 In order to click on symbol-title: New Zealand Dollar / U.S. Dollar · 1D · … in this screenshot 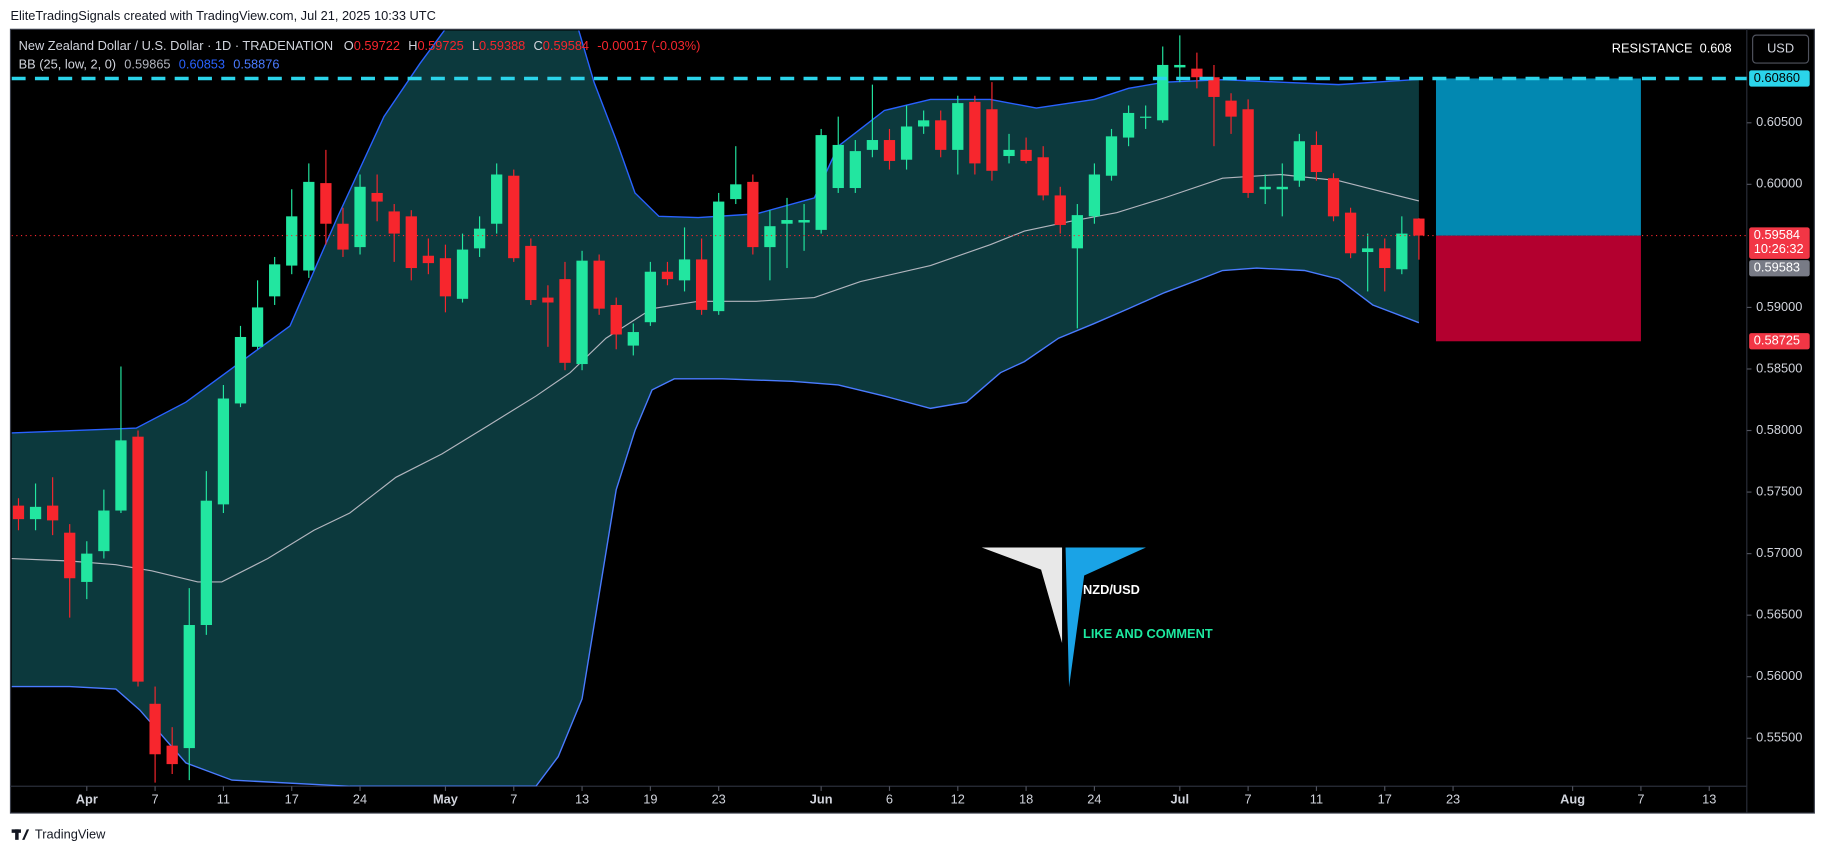, I will do `click(176, 45)`.